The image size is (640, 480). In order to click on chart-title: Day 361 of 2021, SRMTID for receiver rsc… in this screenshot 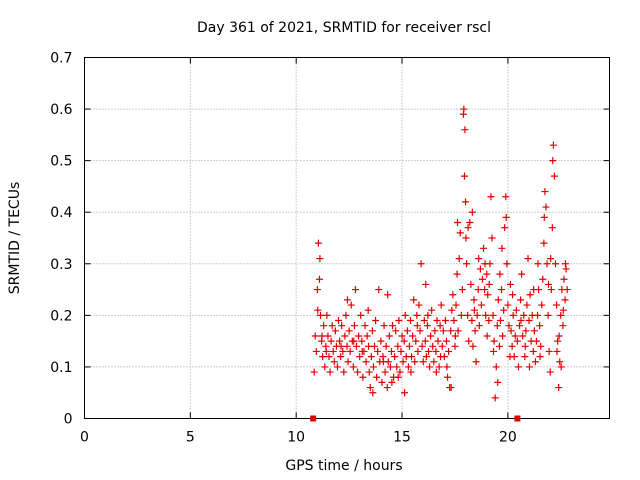, I will do `click(344, 28)`.